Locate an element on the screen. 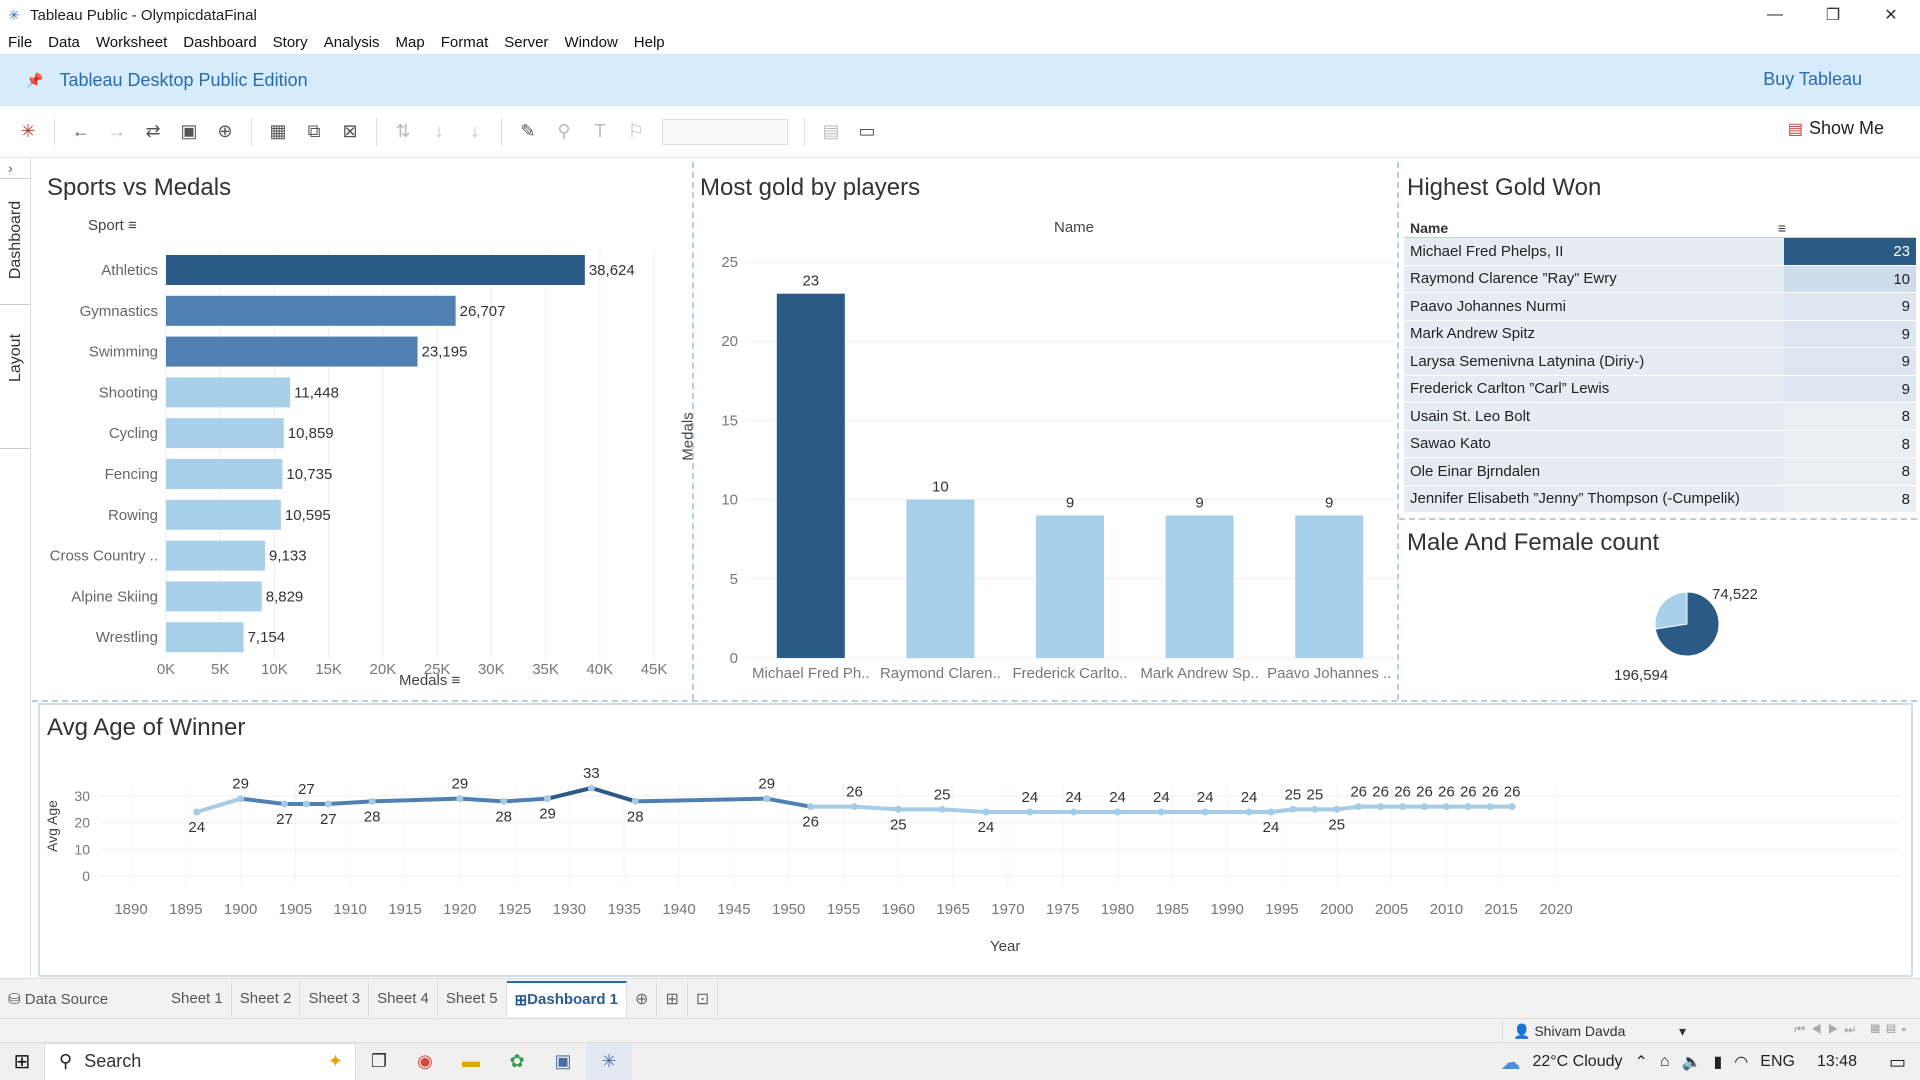 This screenshot has height=1080, width=1920. menu-dashboard: Dashboard is located at coordinates (220, 42).